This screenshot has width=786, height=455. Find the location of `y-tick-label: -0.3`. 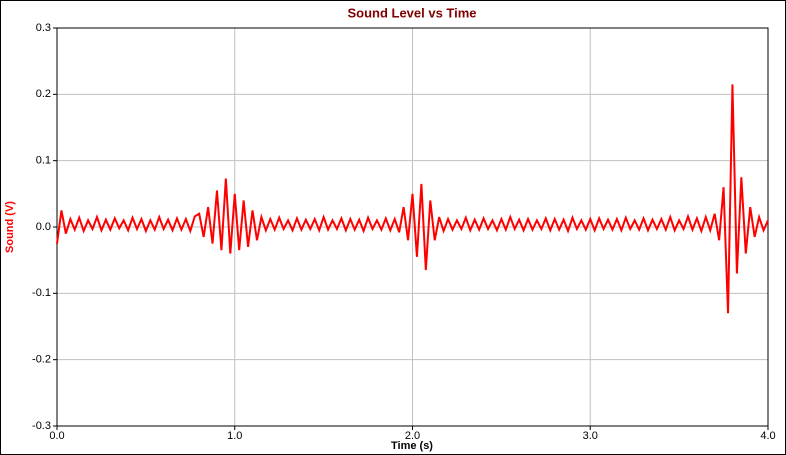

y-tick-label: -0.3 is located at coordinates (41, 426).